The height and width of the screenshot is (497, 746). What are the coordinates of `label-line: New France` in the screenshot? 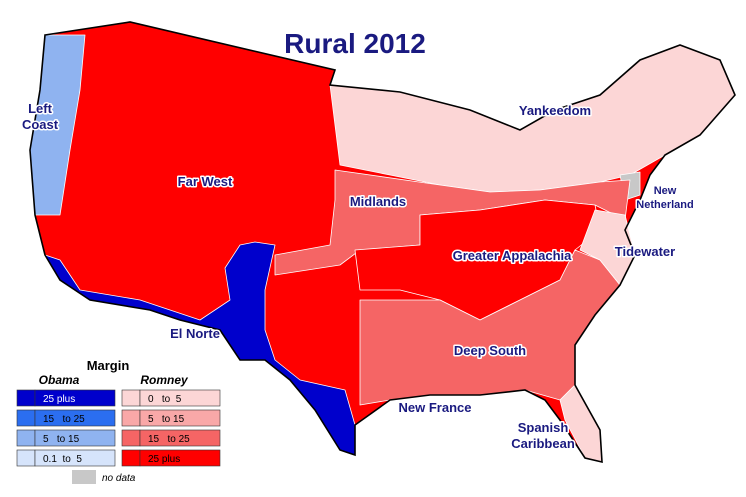 It's located at (435, 407).